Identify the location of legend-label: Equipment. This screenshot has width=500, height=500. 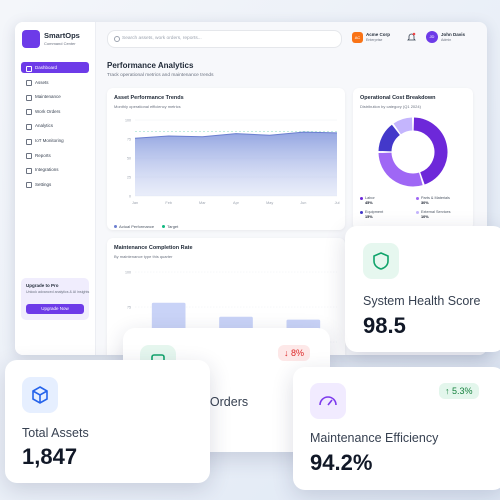
(374, 212).